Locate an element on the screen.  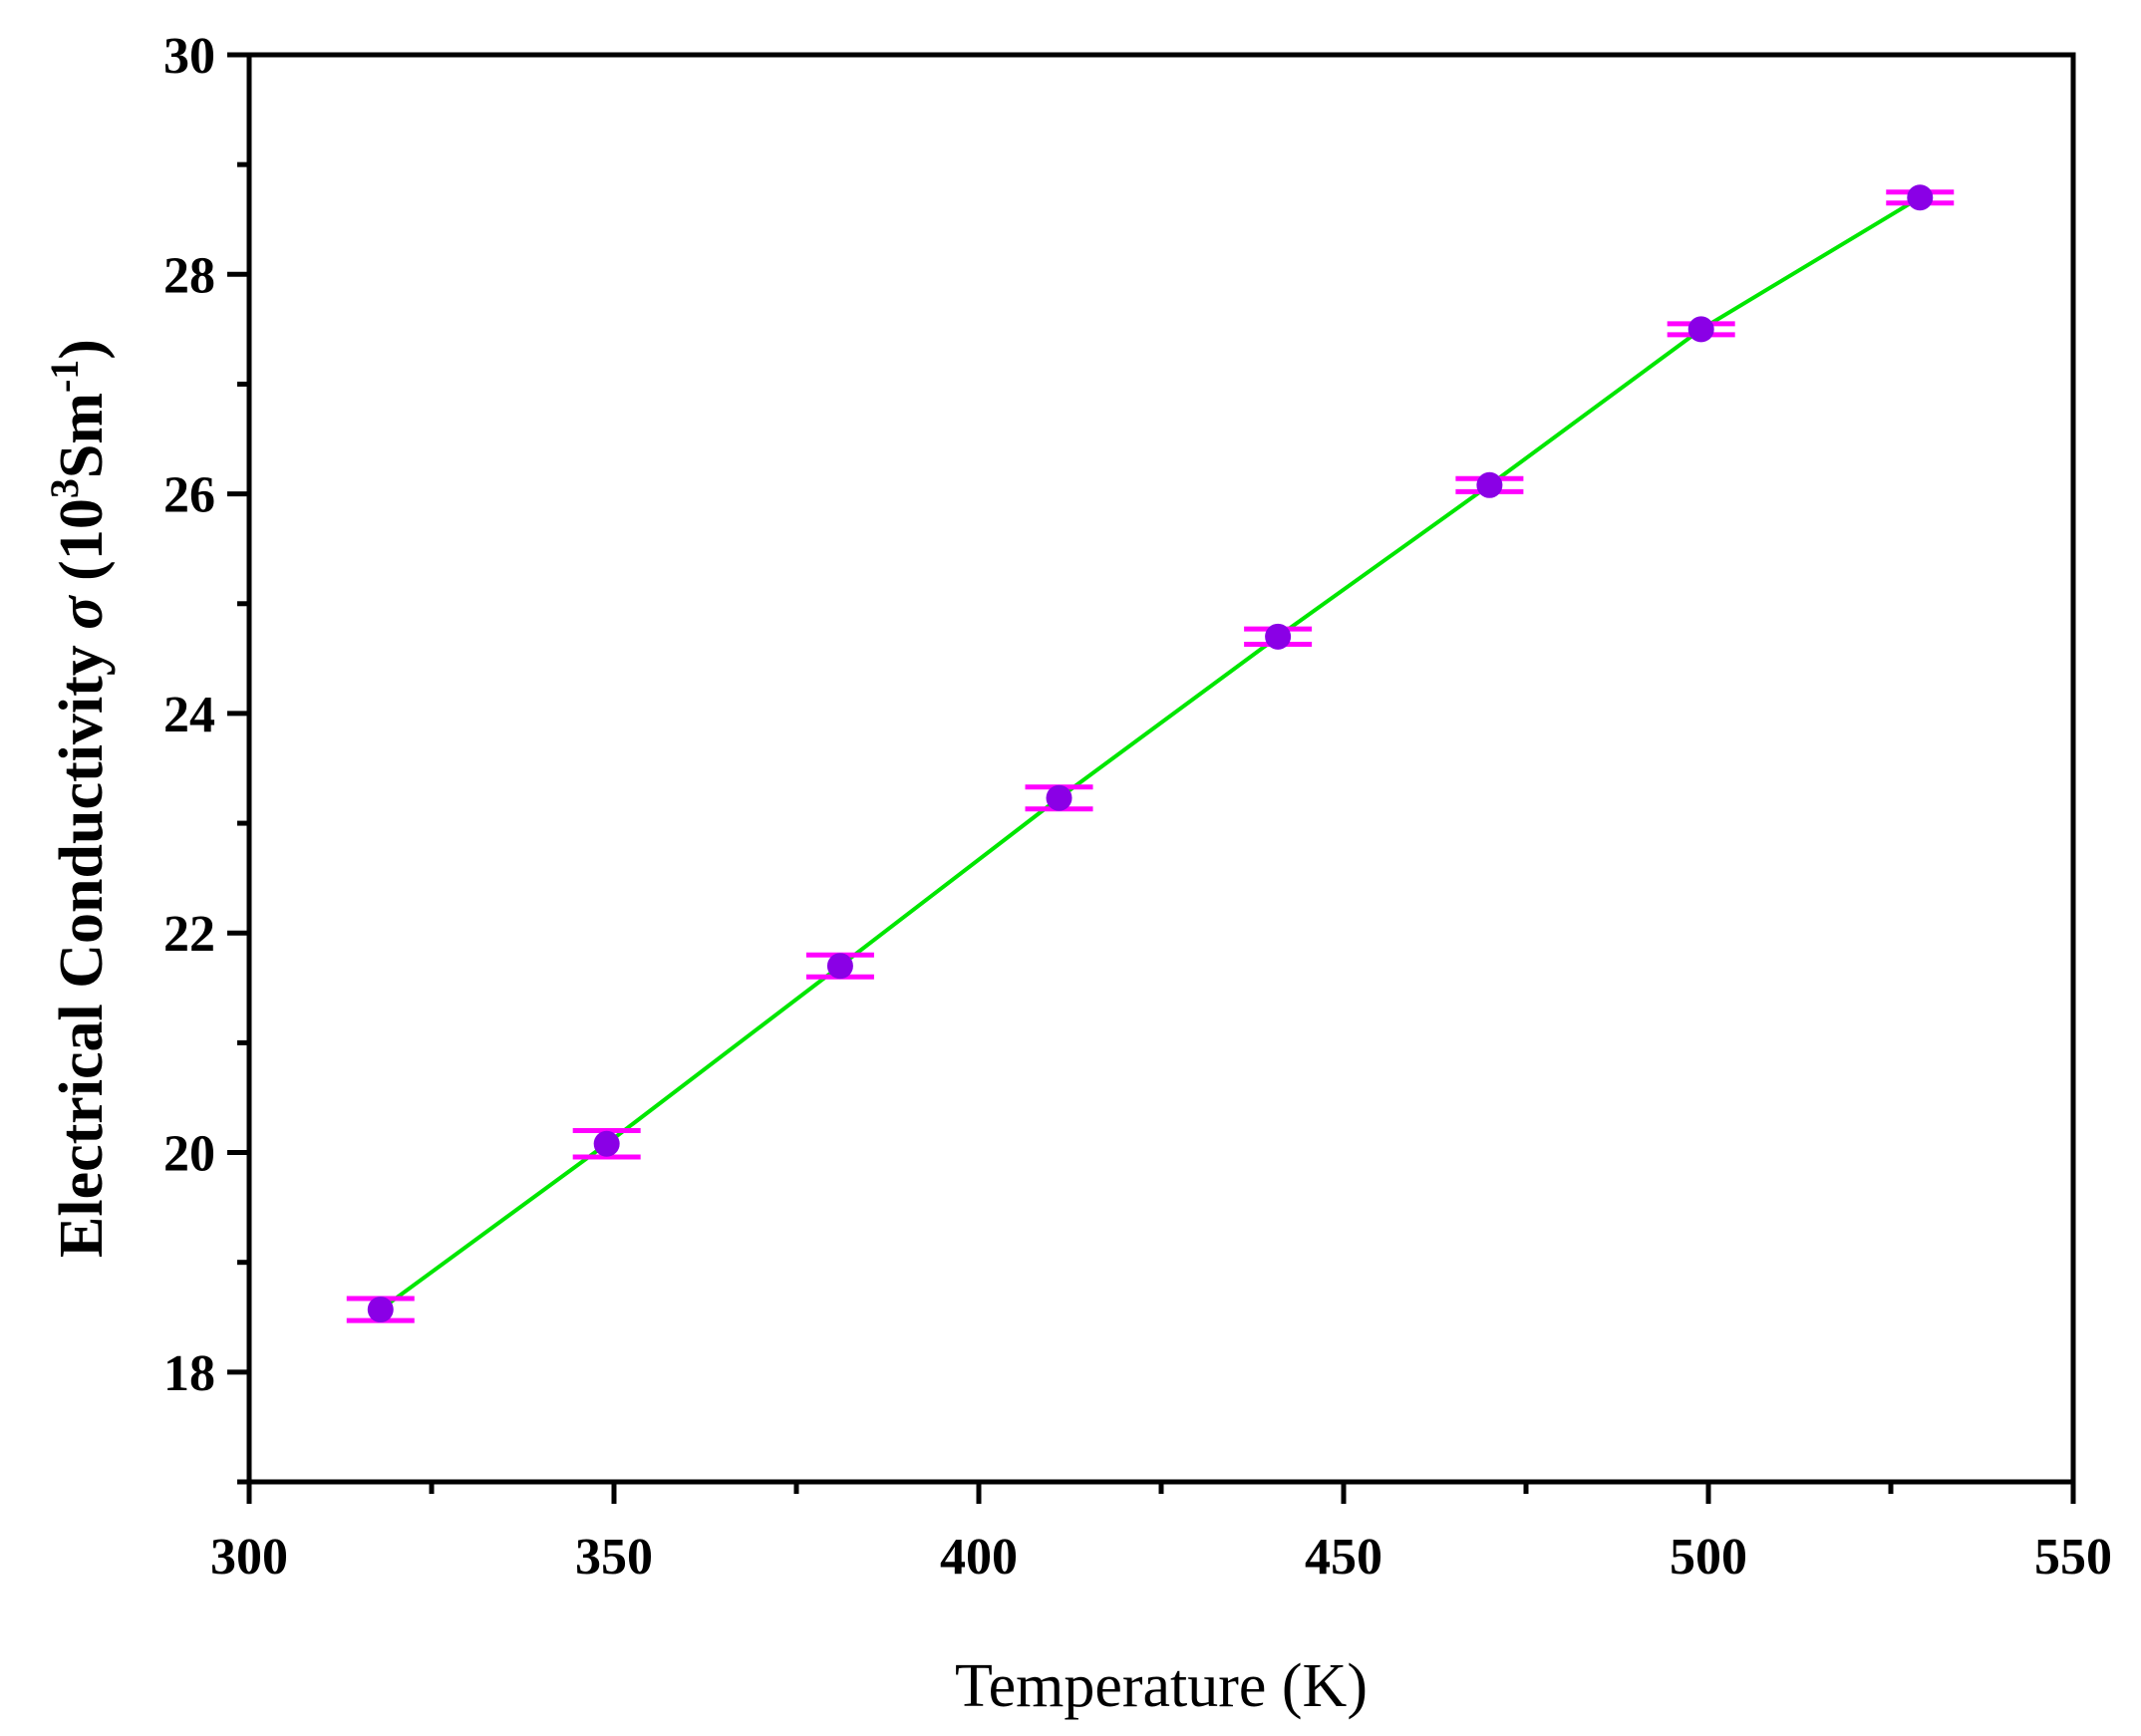
y-tick-label: 20 is located at coordinates (189, 1154).